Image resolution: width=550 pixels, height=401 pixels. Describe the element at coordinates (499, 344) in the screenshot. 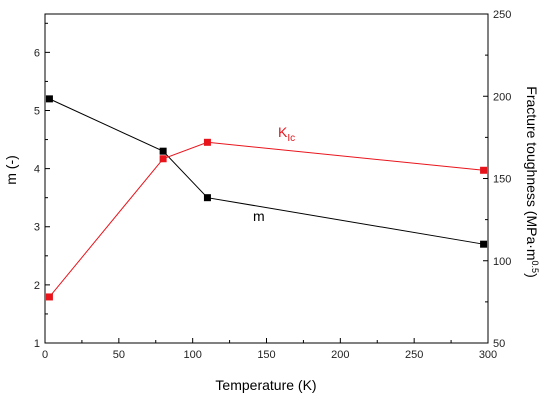

I see `y-right-tick-label: 50` at that location.